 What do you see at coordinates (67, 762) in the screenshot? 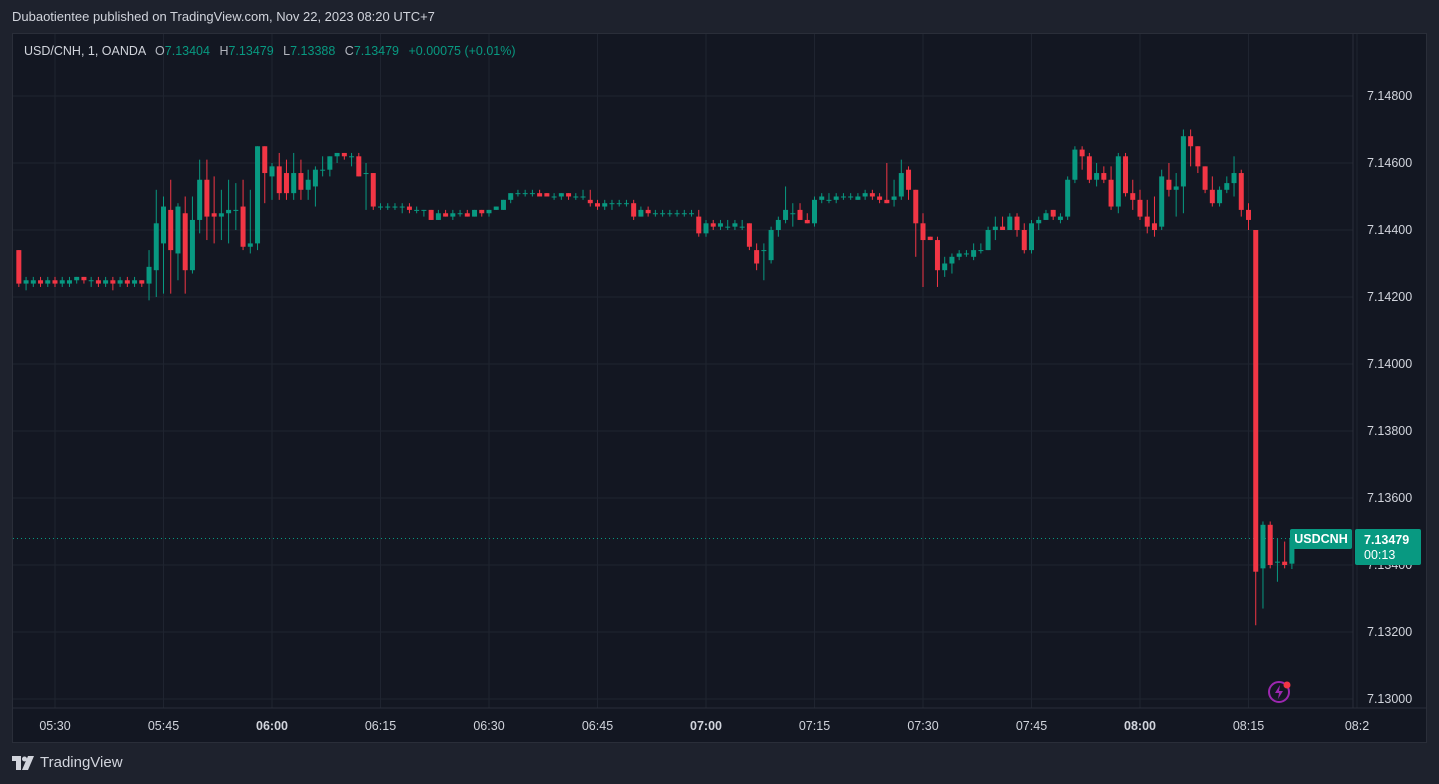
I see `tradingview-brand: TradingView` at bounding box center [67, 762].